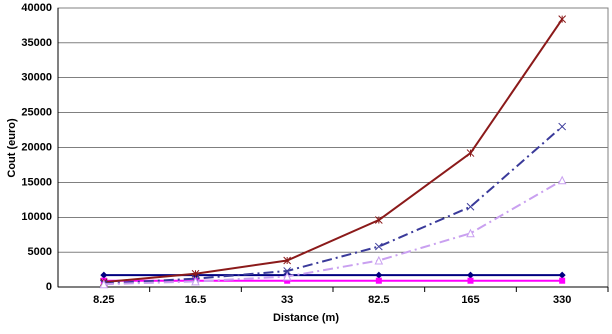  What do you see at coordinates (36, 113) in the screenshot?
I see `y-tick-label: 25000` at bounding box center [36, 113].